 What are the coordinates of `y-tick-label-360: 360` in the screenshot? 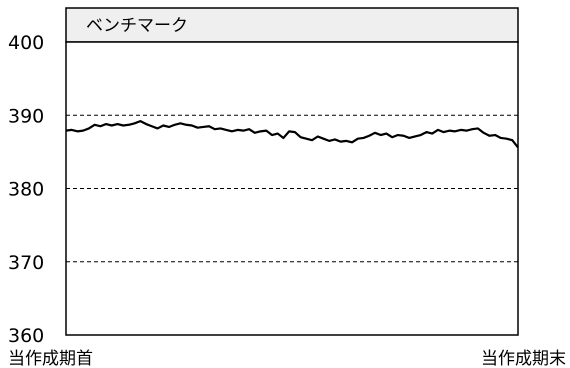 It's located at (26, 336).